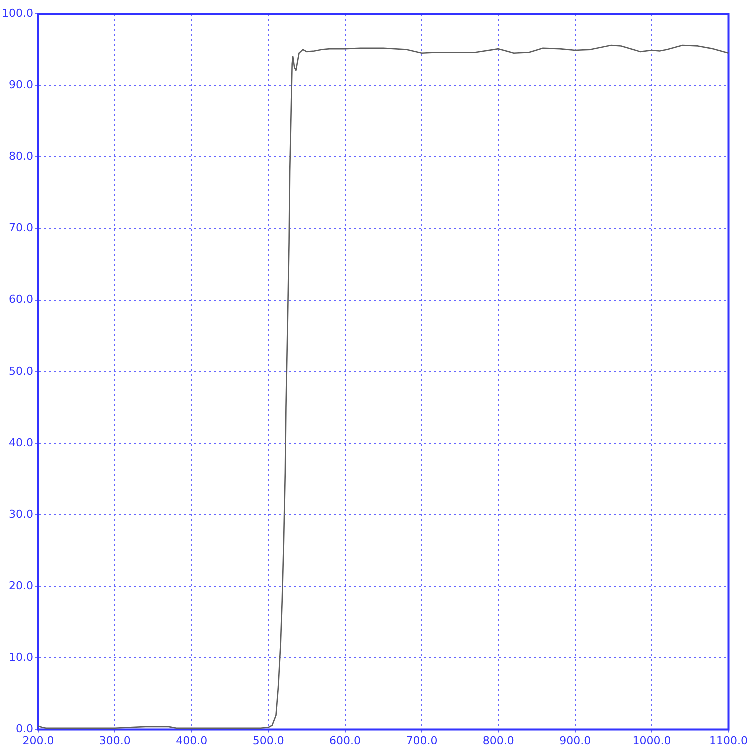 The image size is (750, 750). What do you see at coordinates (21, 228) in the screenshot?
I see `y-tick-label: 70.0` at bounding box center [21, 228].